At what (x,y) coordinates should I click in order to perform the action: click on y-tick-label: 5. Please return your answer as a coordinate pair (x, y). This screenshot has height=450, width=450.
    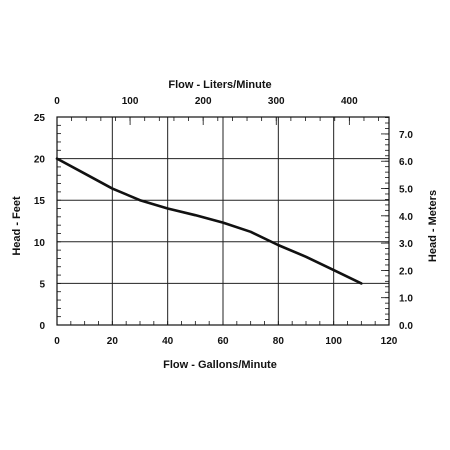
    Looking at the image, I should click on (42, 284).